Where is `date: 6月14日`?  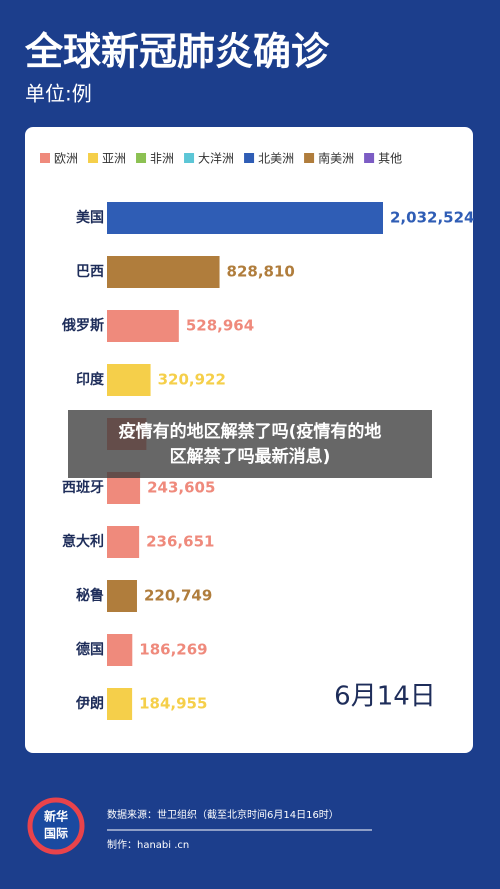
date: 6月14日 is located at coordinates (385, 697).